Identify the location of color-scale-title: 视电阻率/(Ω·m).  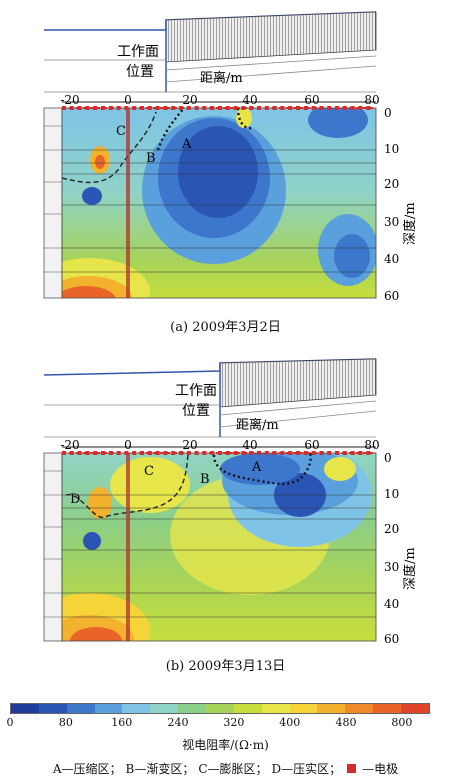
(225, 745).